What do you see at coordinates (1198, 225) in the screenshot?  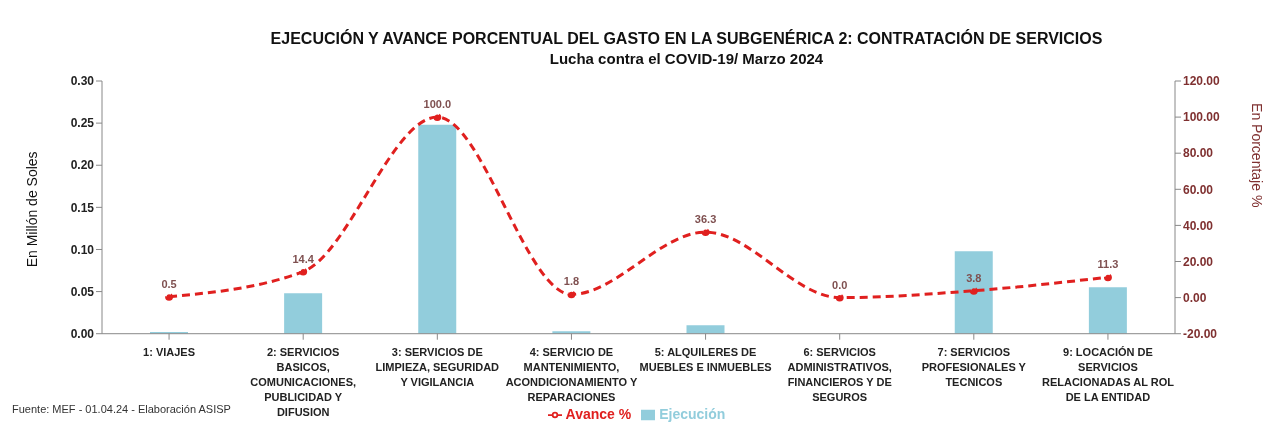 I see `y2-tick-label: 40.00` at bounding box center [1198, 225].